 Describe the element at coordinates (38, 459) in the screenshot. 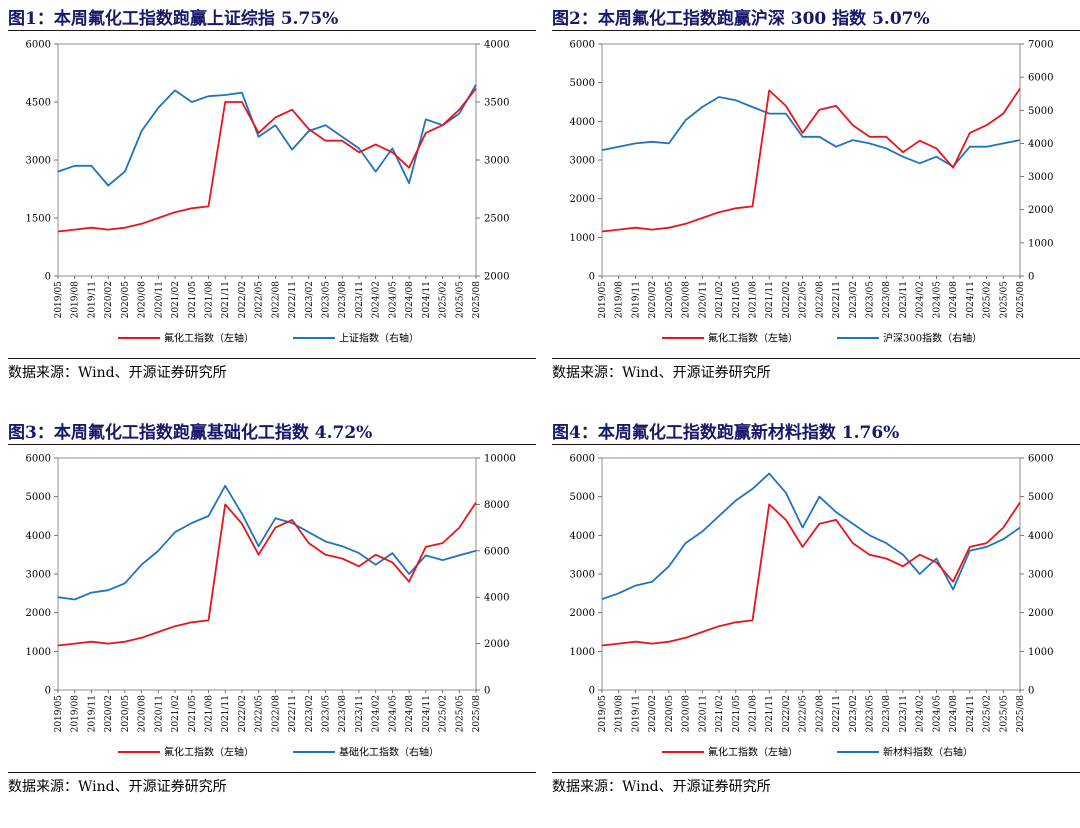

I see `left-axis-tick-label: 6000` at that location.